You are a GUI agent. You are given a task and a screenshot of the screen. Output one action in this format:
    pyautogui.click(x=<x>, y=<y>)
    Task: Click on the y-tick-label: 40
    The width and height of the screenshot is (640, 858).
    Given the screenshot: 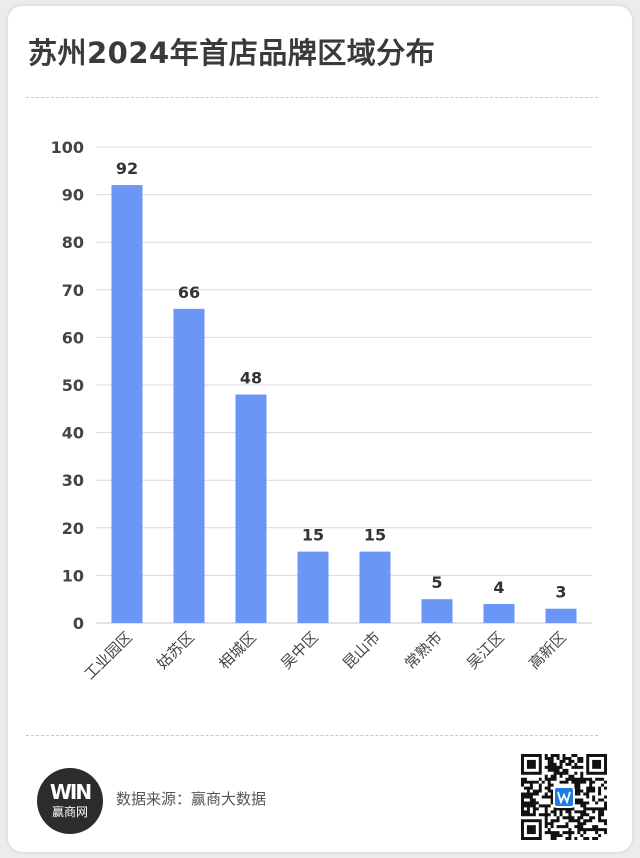 What is the action you would take?
    pyautogui.click(x=73, y=433)
    